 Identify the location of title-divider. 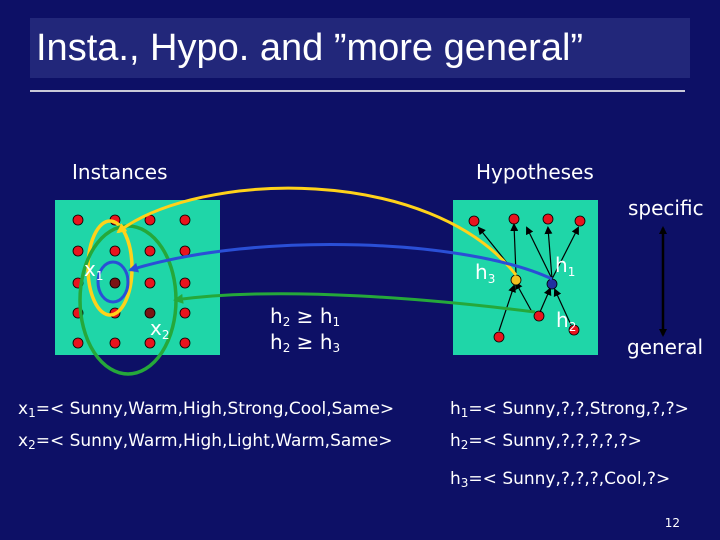
(357, 91).